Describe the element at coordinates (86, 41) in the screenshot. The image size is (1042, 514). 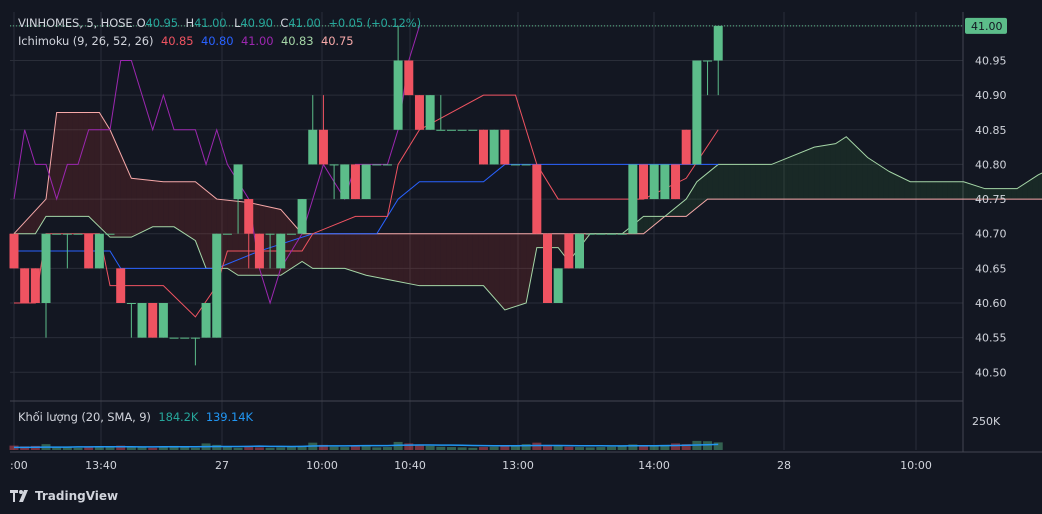
I see `ichimoku-title: Ichimoku (9, 26, 52, 26)` at that location.